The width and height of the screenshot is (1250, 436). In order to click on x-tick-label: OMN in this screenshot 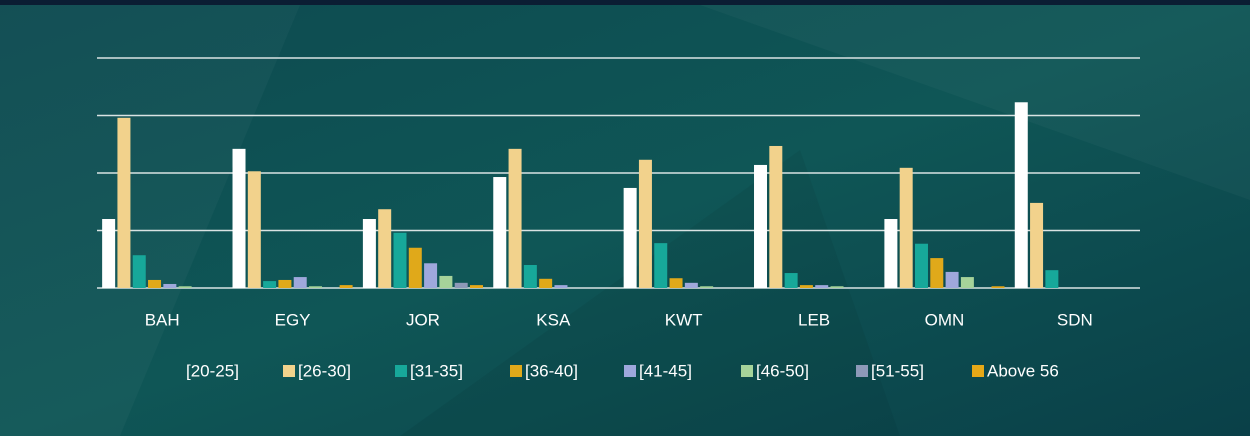, I will do `click(945, 319)`.